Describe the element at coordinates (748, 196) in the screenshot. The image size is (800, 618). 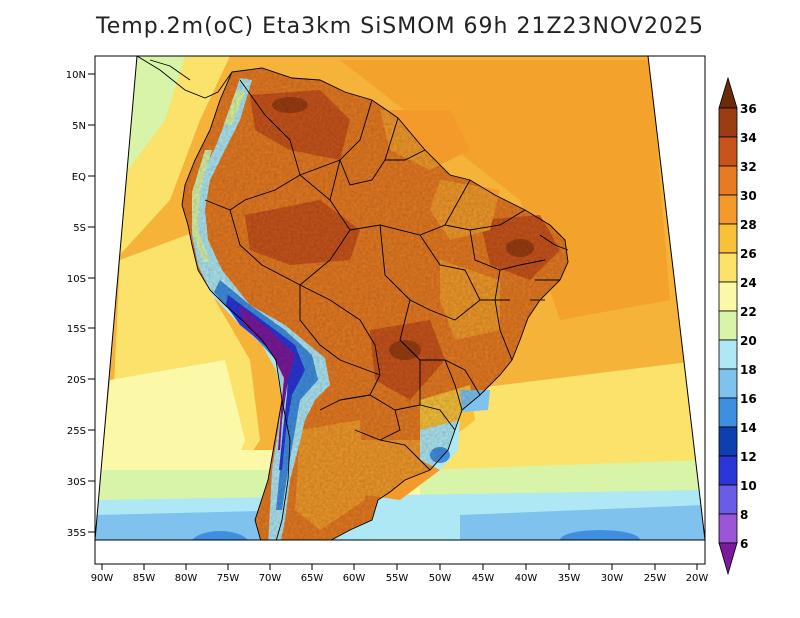
I see `colorbar-label: 30` at that location.